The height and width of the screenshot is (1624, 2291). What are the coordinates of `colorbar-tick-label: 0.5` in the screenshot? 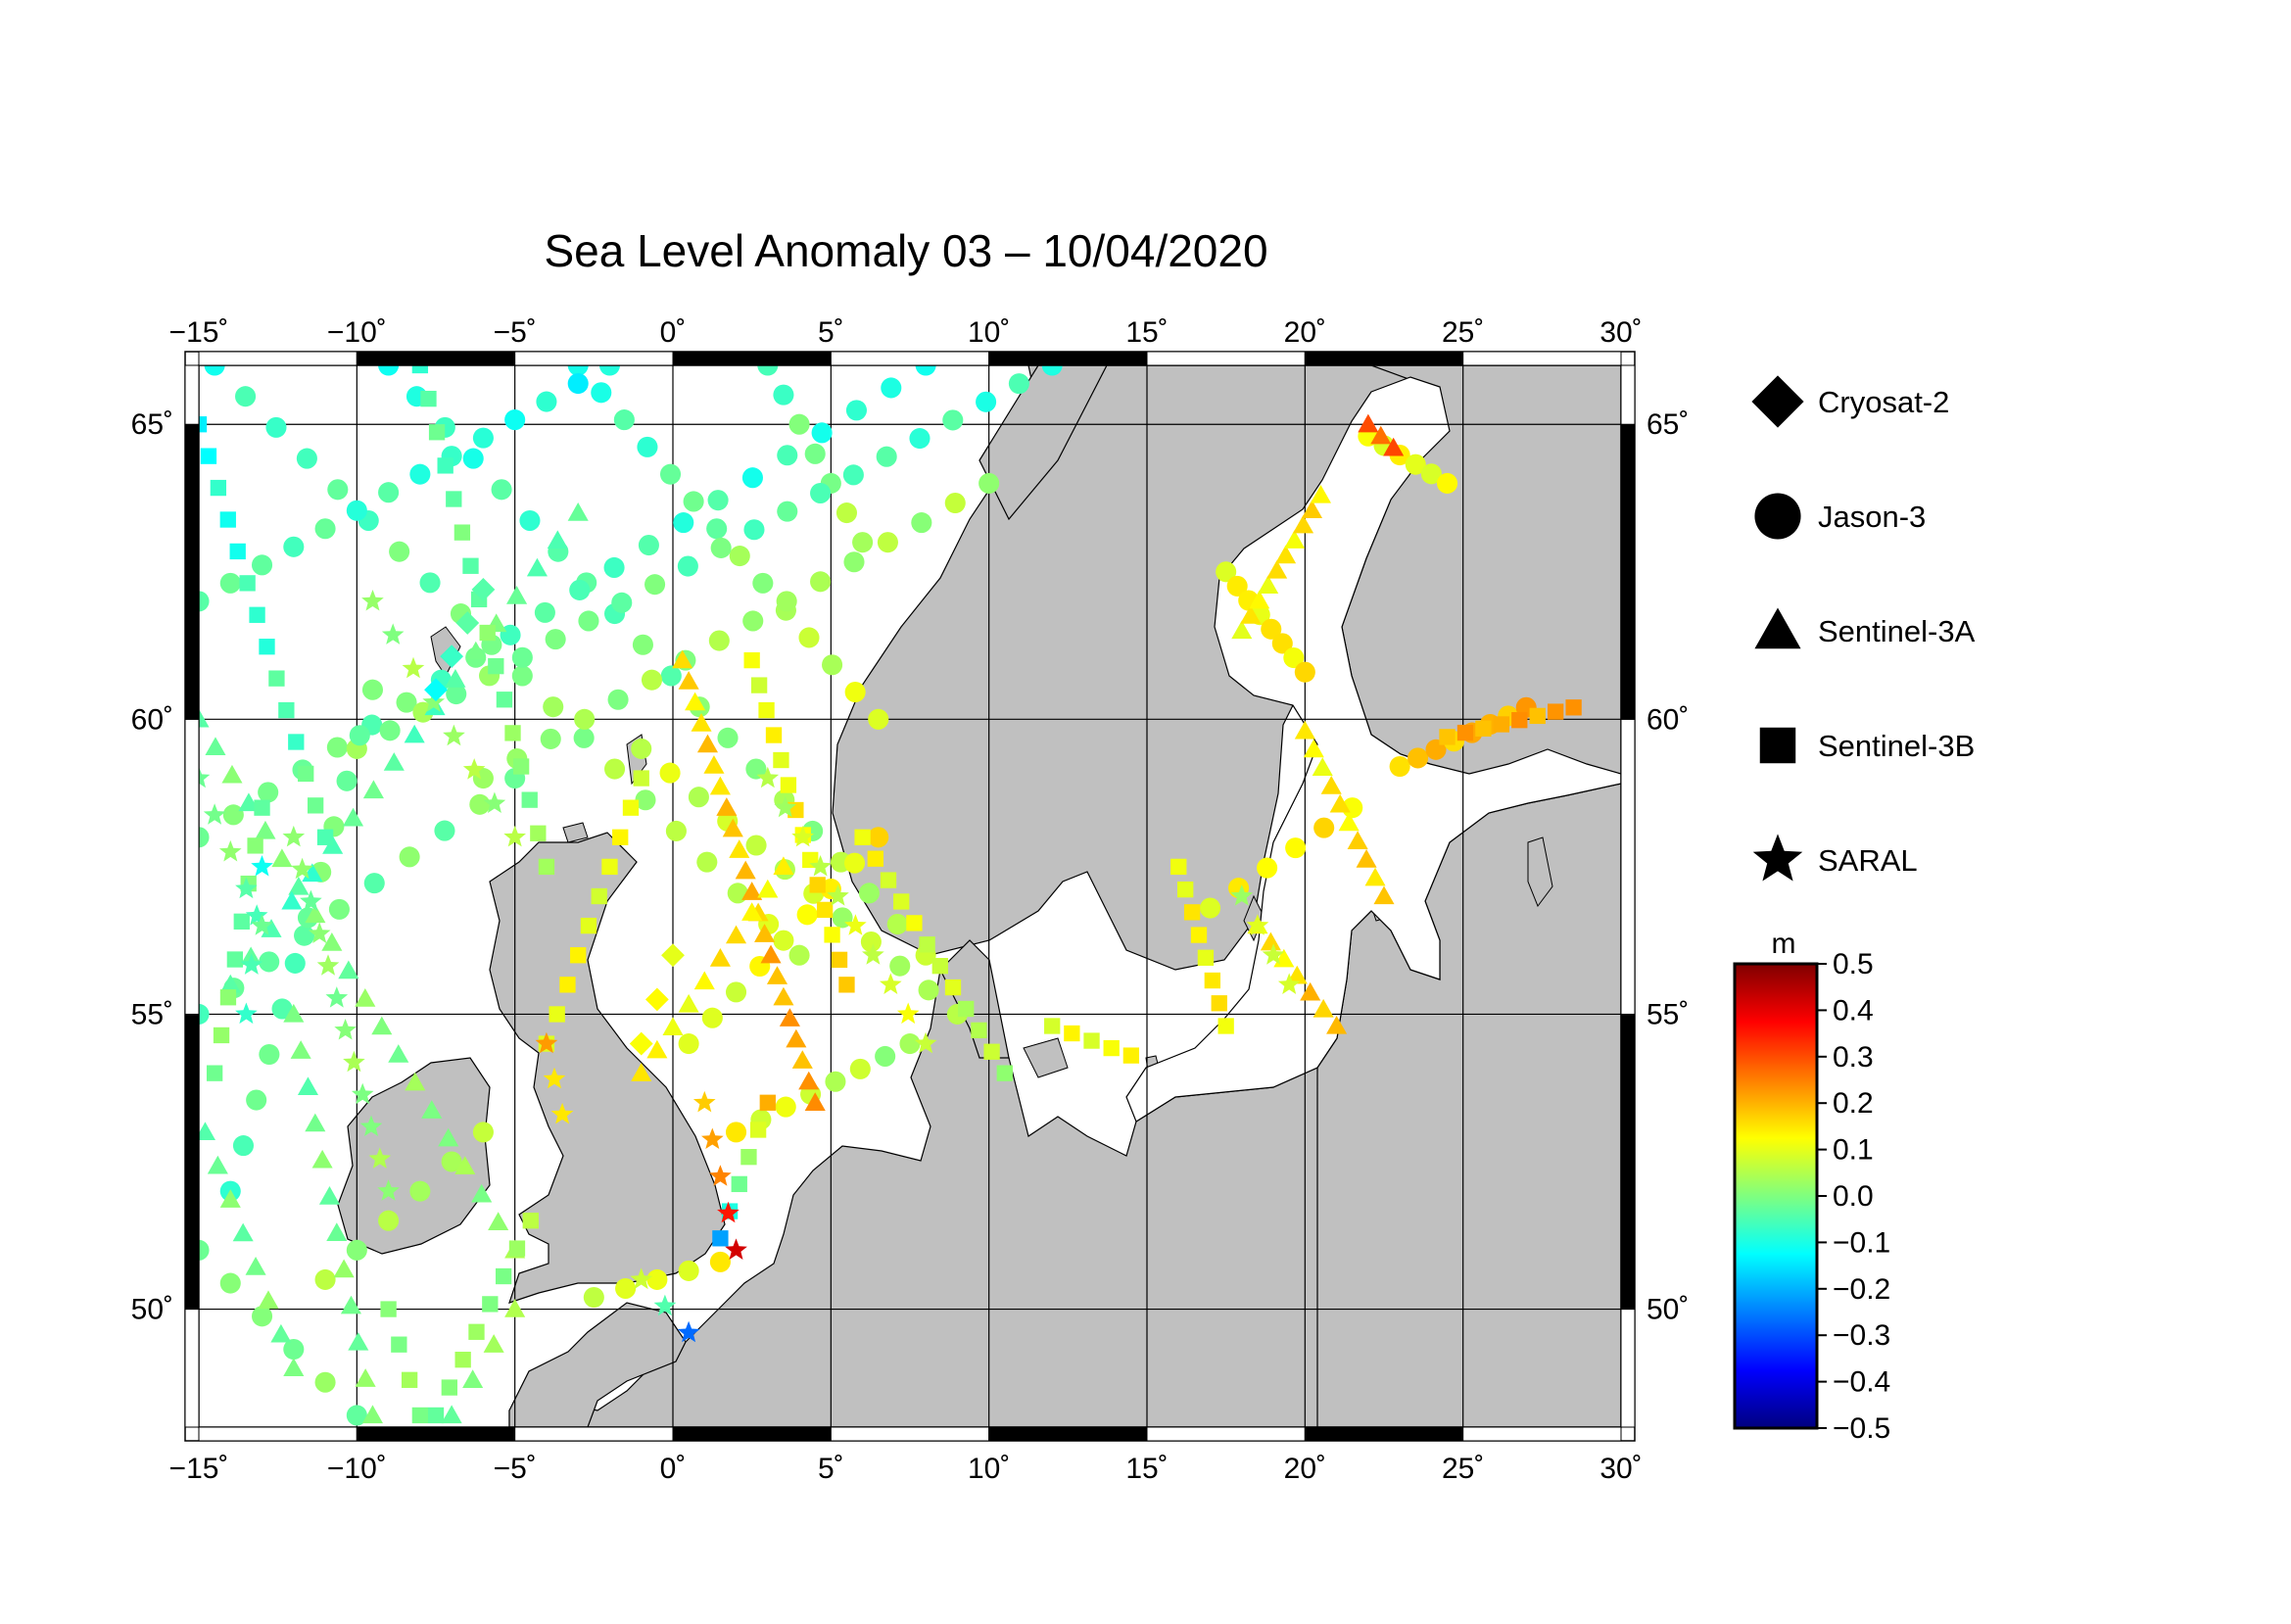 It's located at (1853, 964).